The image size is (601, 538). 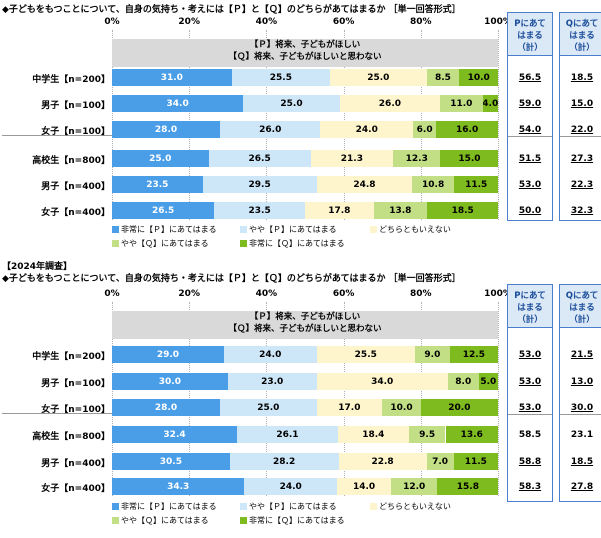 What do you see at coordinates (530, 487) in the screenshot?
I see `summary-value: 58.3` at bounding box center [530, 487].